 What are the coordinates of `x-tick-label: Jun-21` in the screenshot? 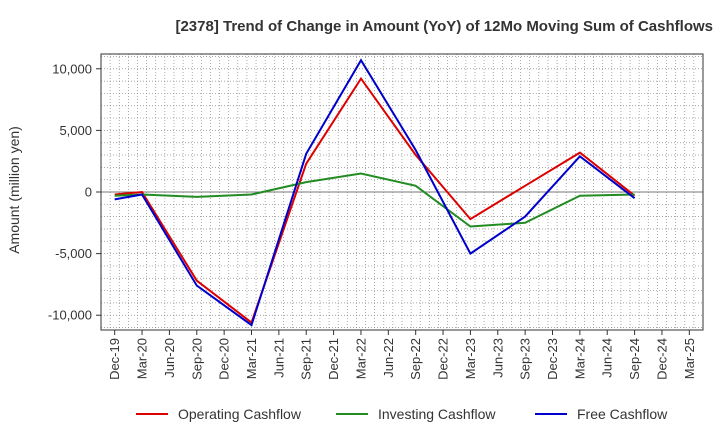 It's located at (278, 358).